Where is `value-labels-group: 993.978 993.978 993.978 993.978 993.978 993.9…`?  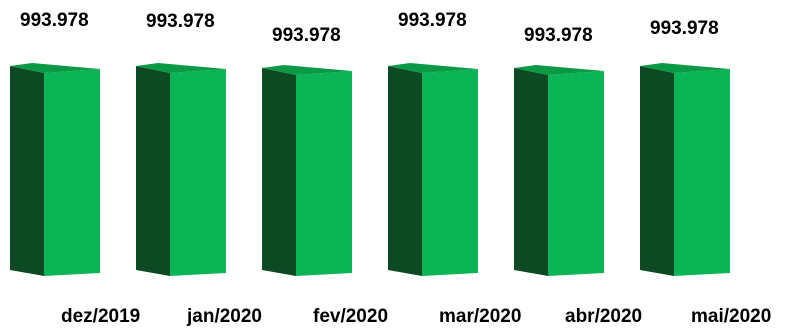 value-labels-group: 993.978 993.978 993.978 993.978 993.978 993.9… is located at coordinates (369, 28).